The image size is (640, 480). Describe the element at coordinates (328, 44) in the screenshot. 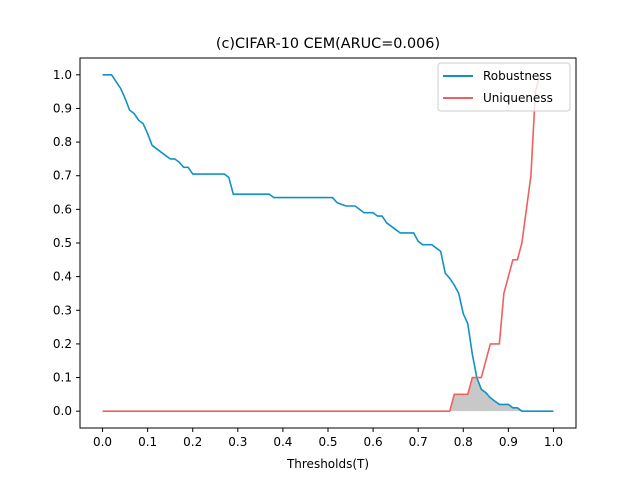

I see `chart-title: (c)CIFAR-10 CEM(ARUC=0.006)` at that location.